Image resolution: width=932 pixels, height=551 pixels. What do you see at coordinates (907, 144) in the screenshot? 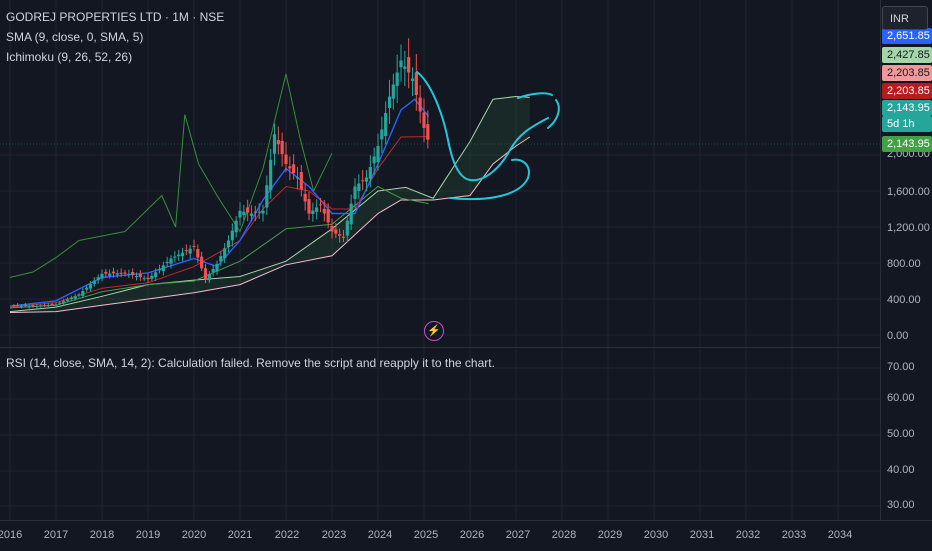
I see `price-tag: 2,143.95` at bounding box center [907, 144].